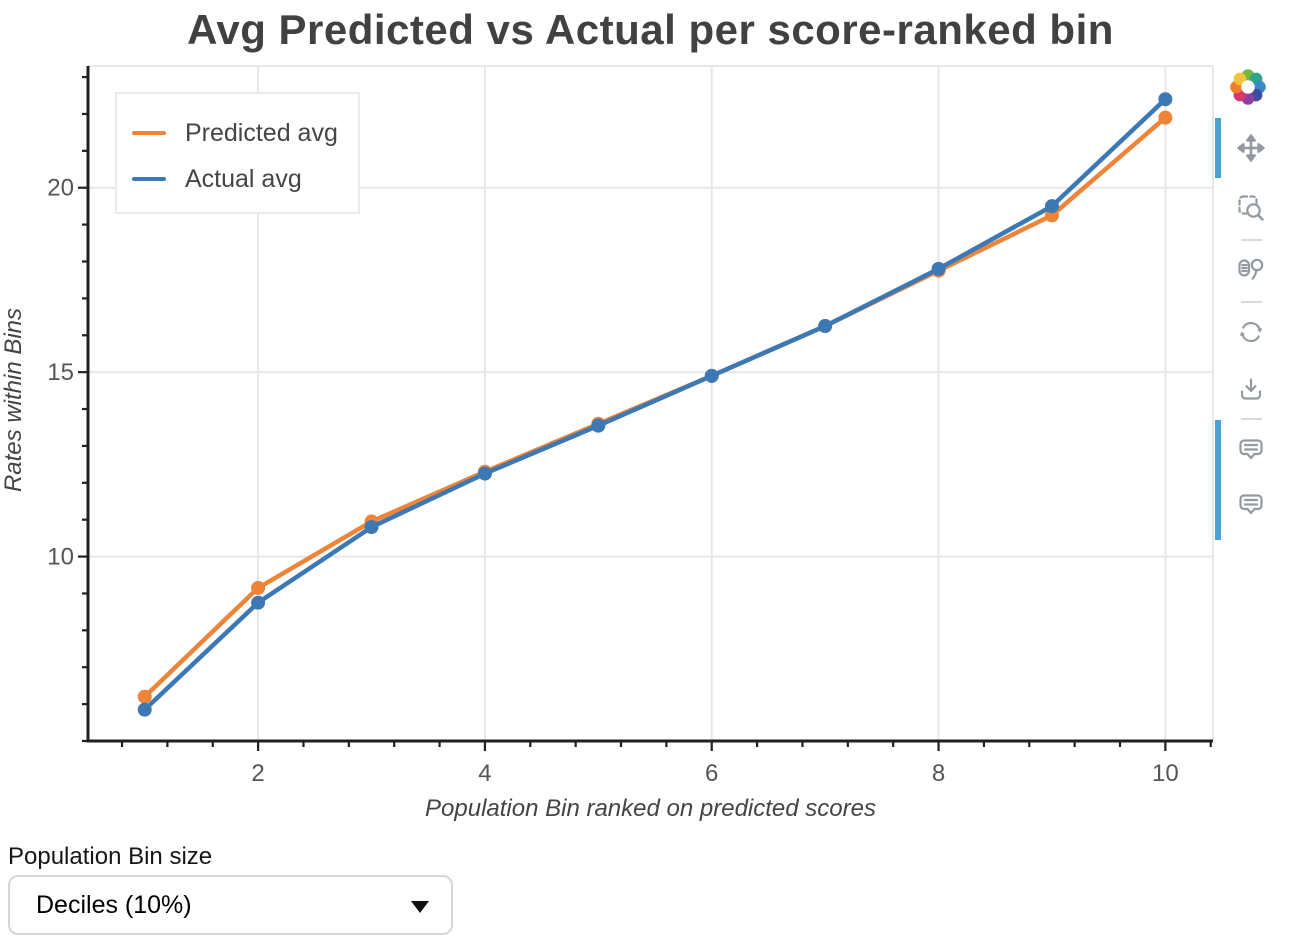 This screenshot has width=1310, height=952. What do you see at coordinates (60, 188) in the screenshot?
I see `svg-text: 20` at bounding box center [60, 188].